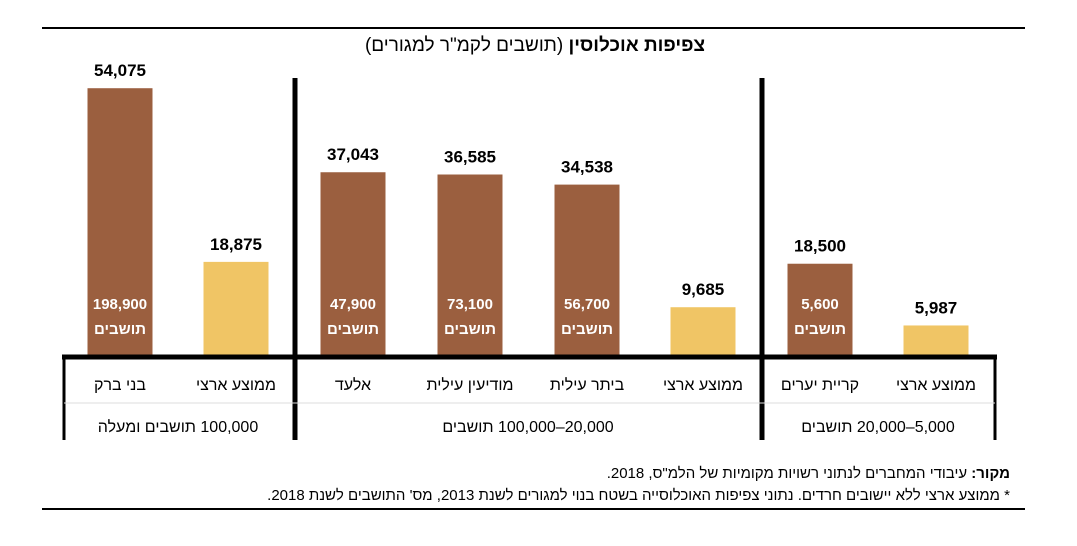 The height and width of the screenshot is (546, 1077). What do you see at coordinates (990, 473) in the screenshot?
I see `source-label: מקור:` at bounding box center [990, 473].